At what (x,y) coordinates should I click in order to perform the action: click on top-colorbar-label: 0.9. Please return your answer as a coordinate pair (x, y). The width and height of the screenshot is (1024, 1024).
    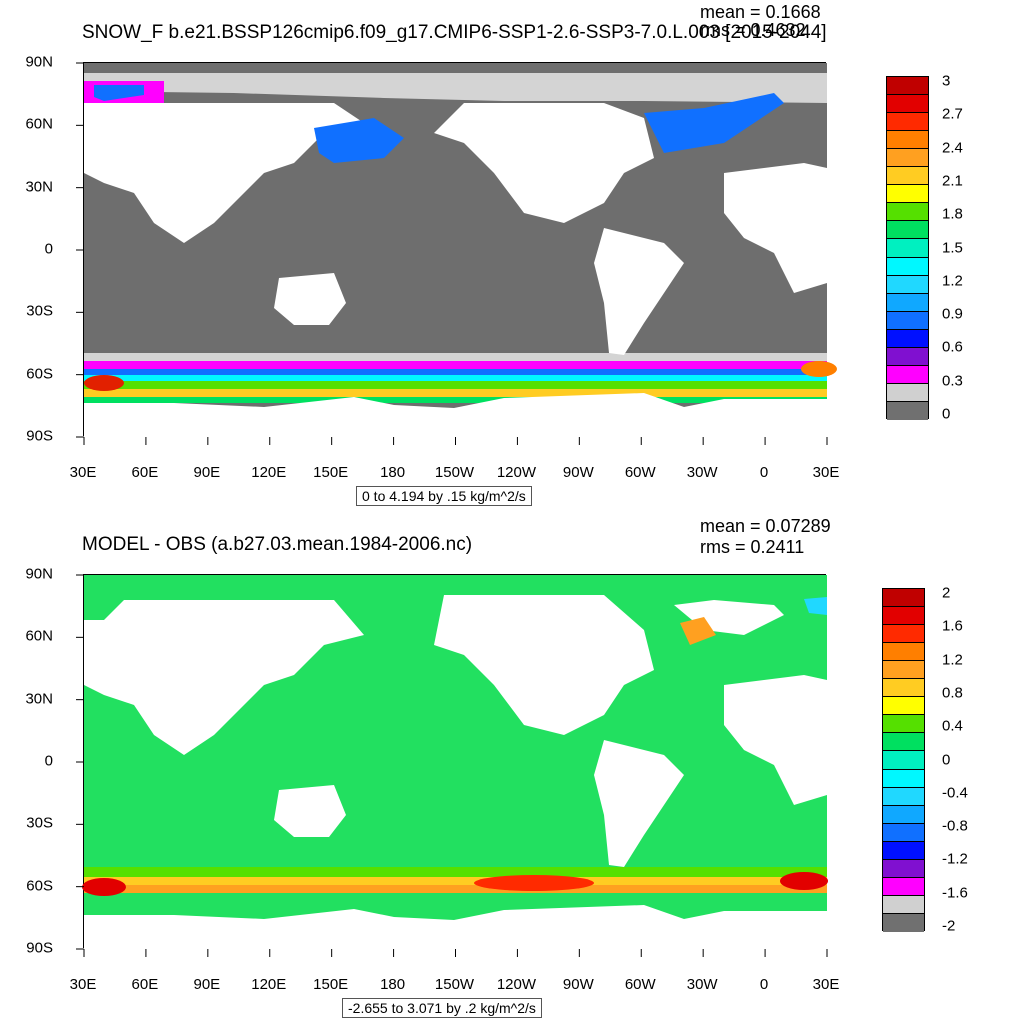
    Looking at the image, I should click on (952, 314).